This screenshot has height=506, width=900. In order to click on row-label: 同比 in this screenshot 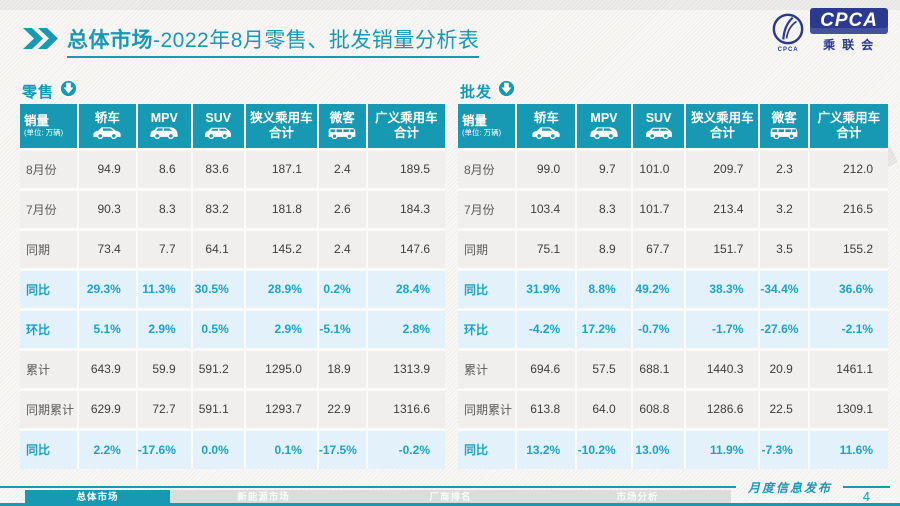, I will do `click(49, 448)`.